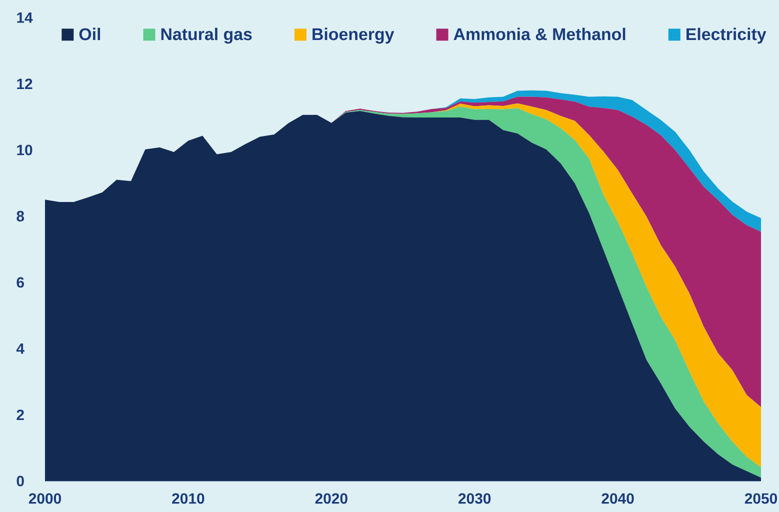  I want to click on legend-label: Electricity, so click(726, 36).